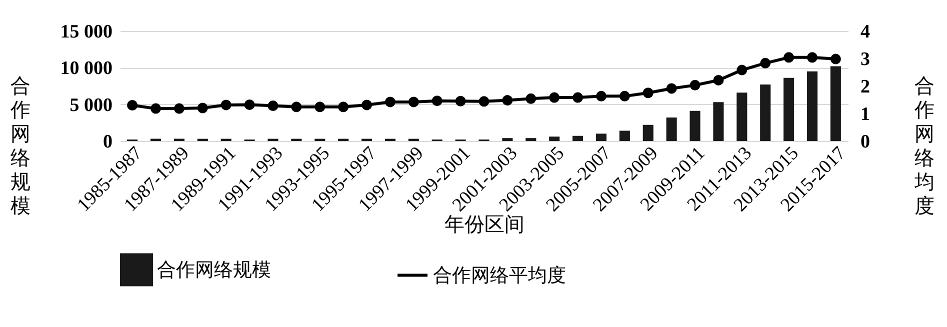 The height and width of the screenshot is (327, 947). Describe the element at coordinates (86, 69) in the screenshot. I see `y-tick-label: 10 000` at that location.